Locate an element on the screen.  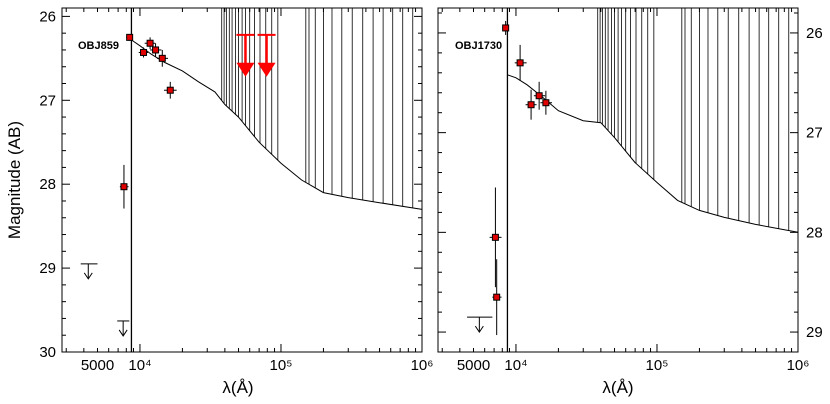
y-axis-title: Magnitude (AB) is located at coordinates (14, 180).